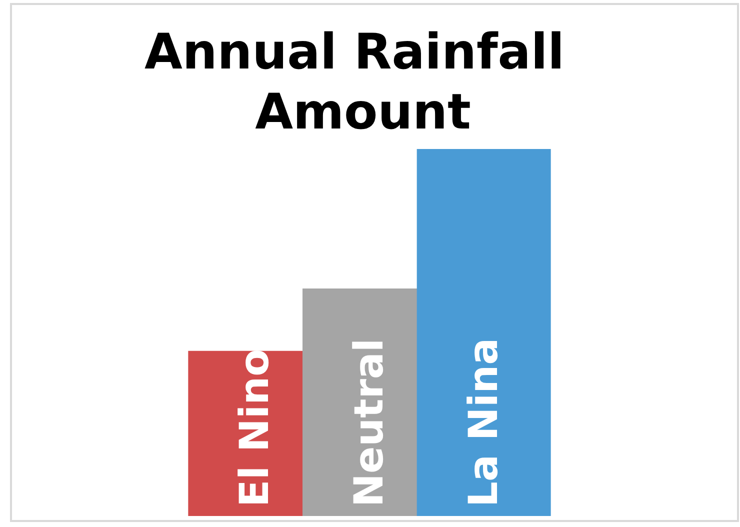  Describe the element at coordinates (363, 82) in the screenshot. I see `chart-title: Annual Rainfall Amount` at that location.